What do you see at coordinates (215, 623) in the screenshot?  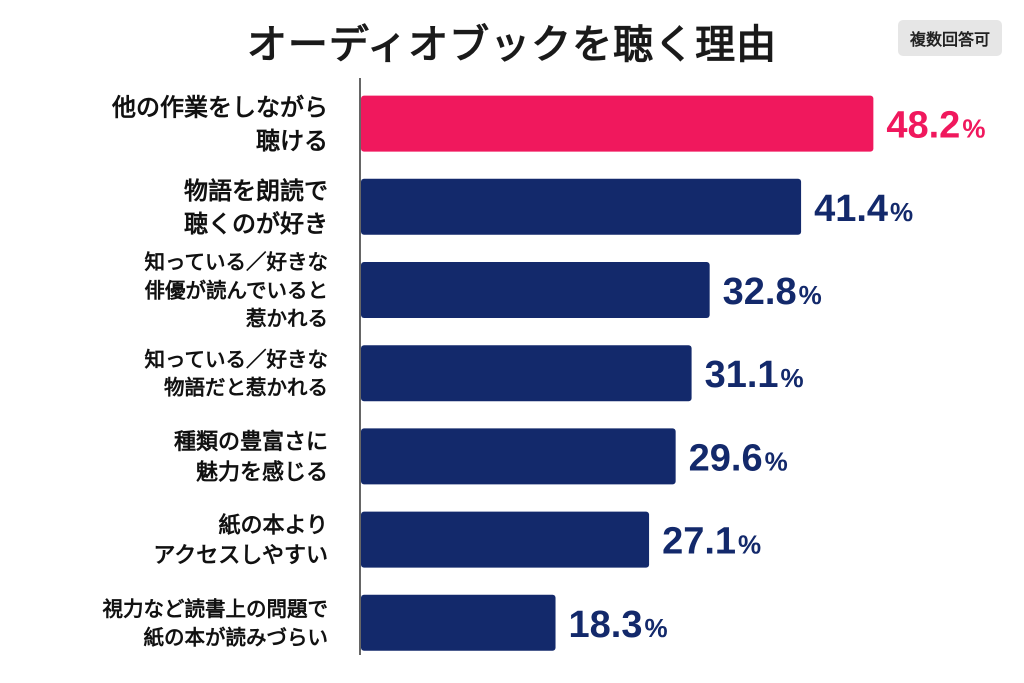 I see `category-label: 視力など読書上の問題で紙の本が読みづらい` at bounding box center [215, 623].